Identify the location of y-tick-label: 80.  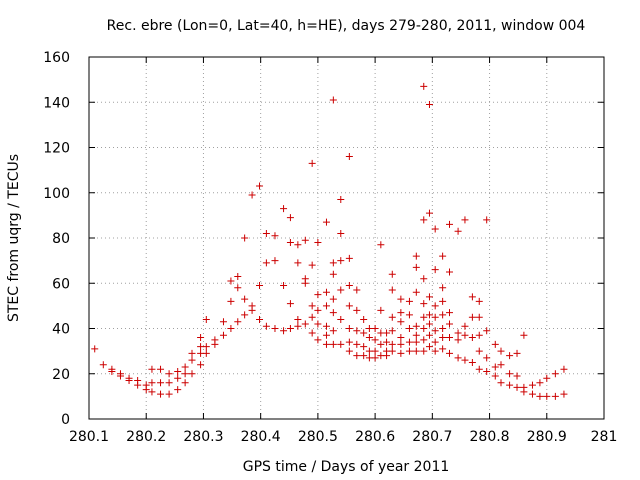
(61, 239).